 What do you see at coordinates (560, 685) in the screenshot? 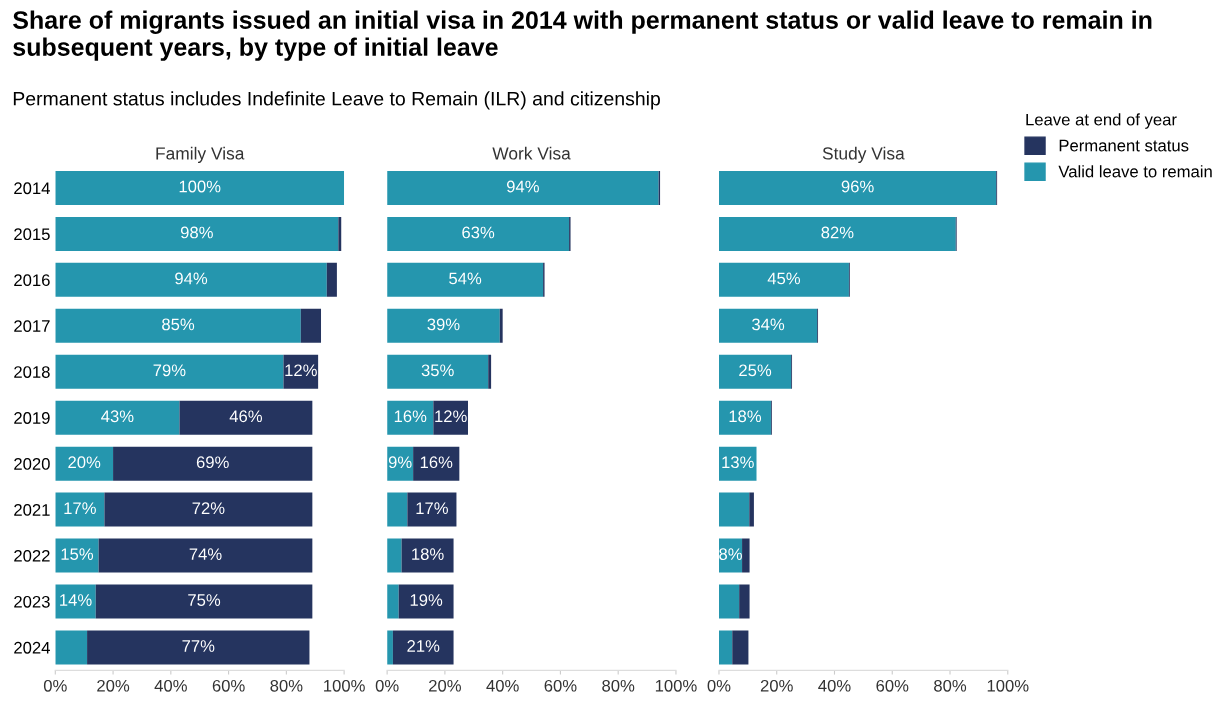
I see `x-tick-label: 60%` at bounding box center [560, 685].